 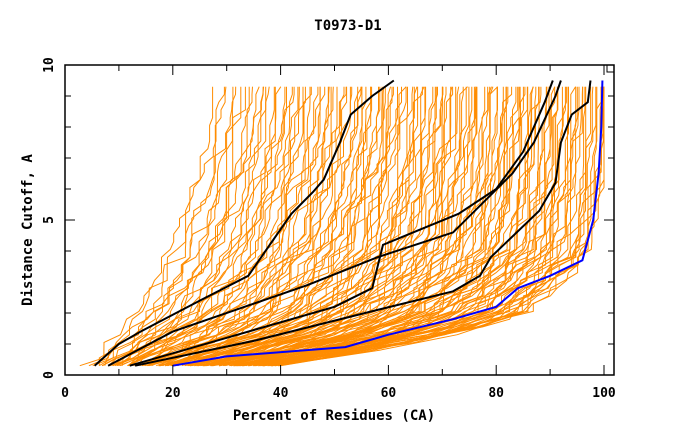 I want to click on y-tick-labels: 0 5 10, so click(x=49, y=218).